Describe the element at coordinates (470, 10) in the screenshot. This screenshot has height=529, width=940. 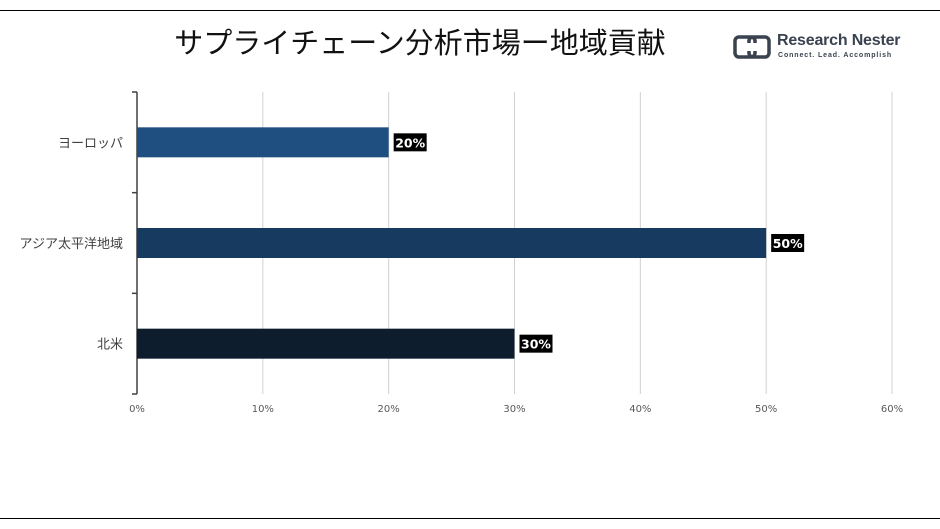
I see `top-divider` at that location.